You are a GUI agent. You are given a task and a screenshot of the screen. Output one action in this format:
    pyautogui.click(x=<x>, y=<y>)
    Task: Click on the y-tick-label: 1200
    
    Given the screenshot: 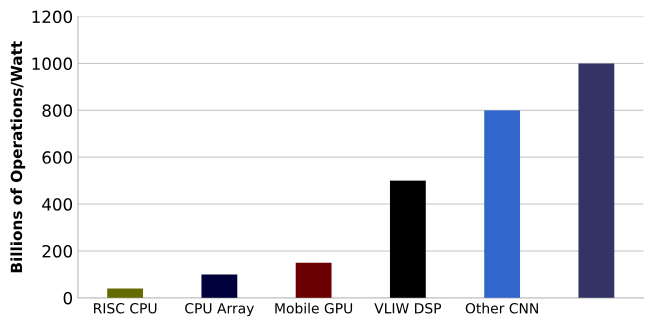 What is the action you would take?
    pyautogui.click(x=52, y=17)
    